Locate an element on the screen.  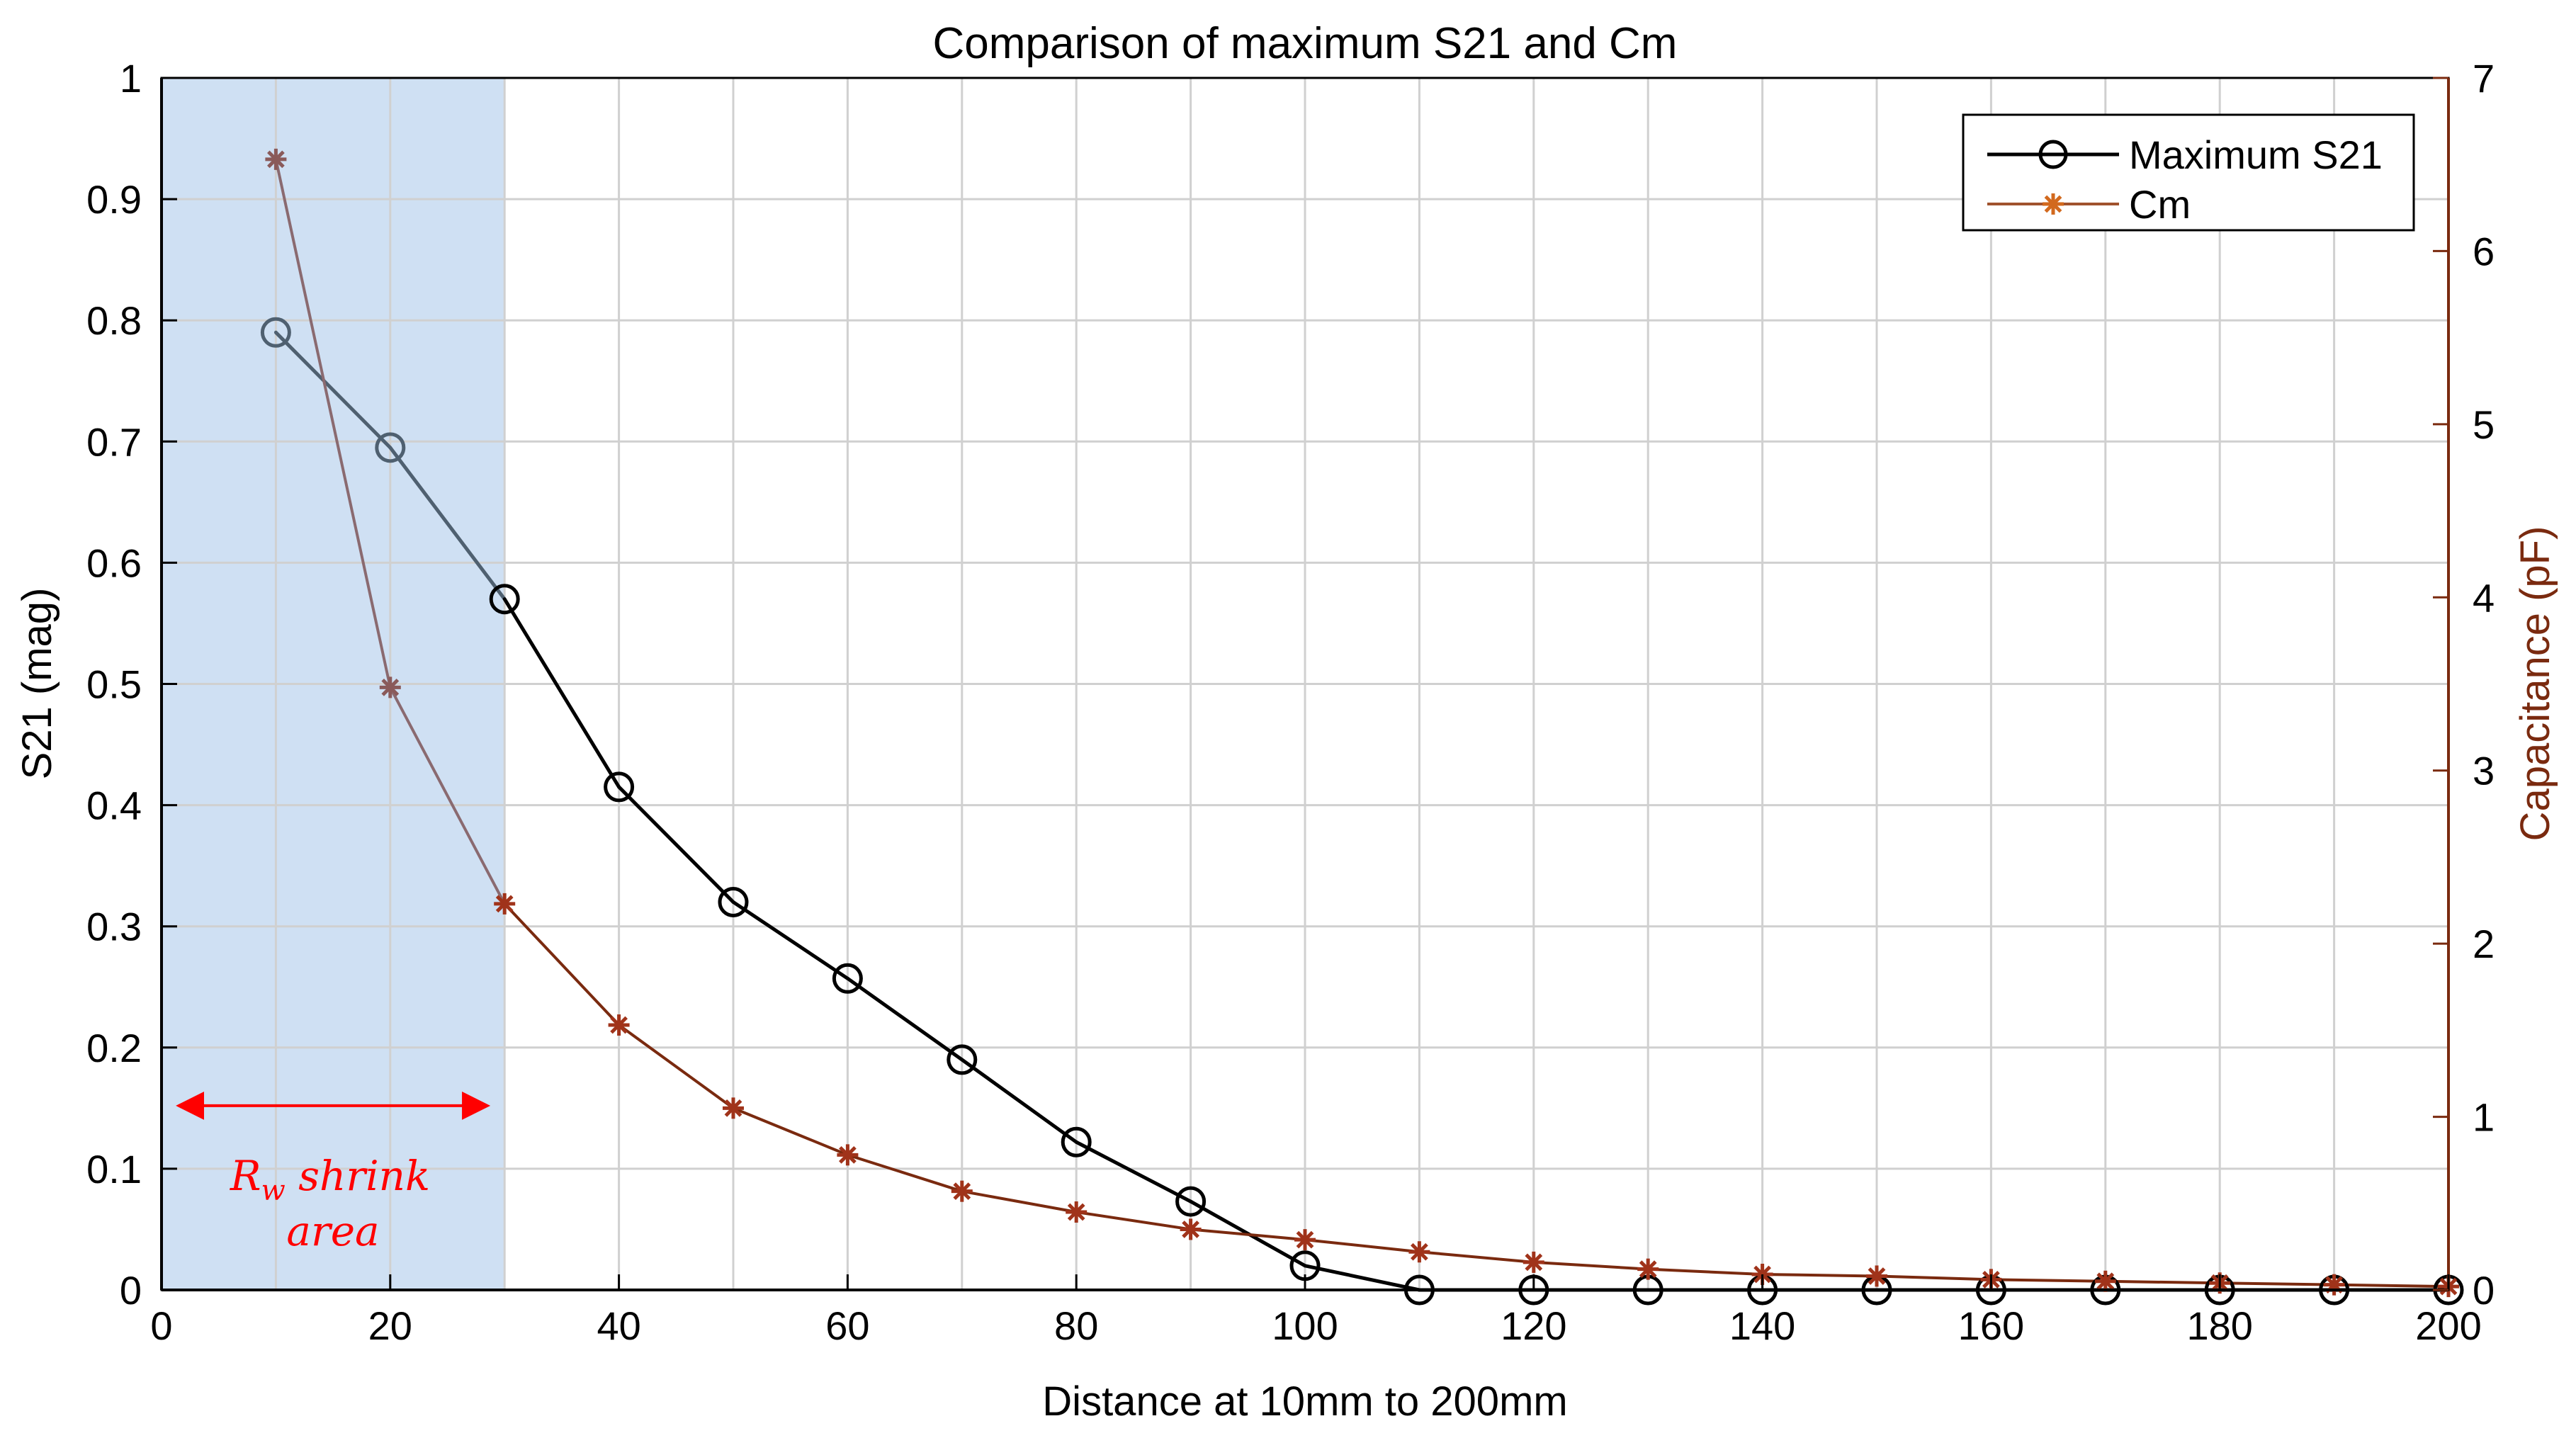
y-tick-label: 0.8 is located at coordinates (114, 320).